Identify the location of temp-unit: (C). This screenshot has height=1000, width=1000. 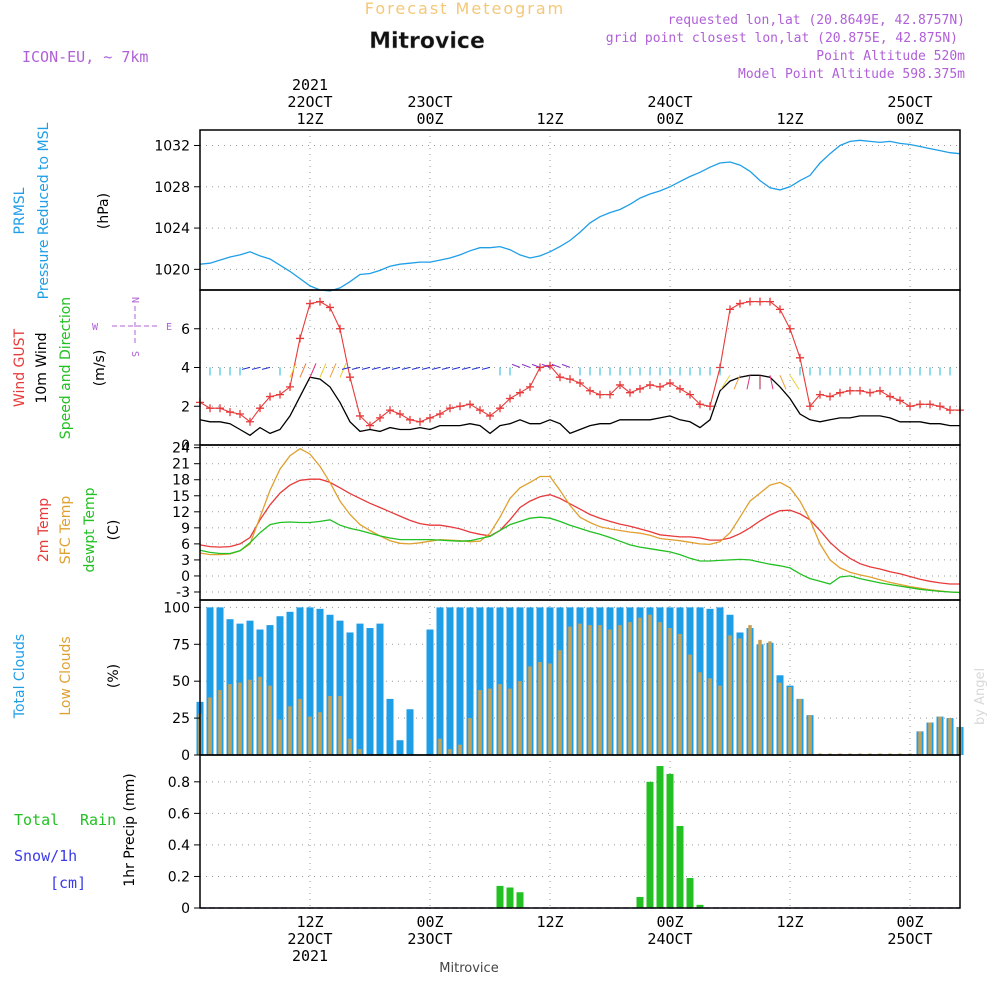
(114, 530).